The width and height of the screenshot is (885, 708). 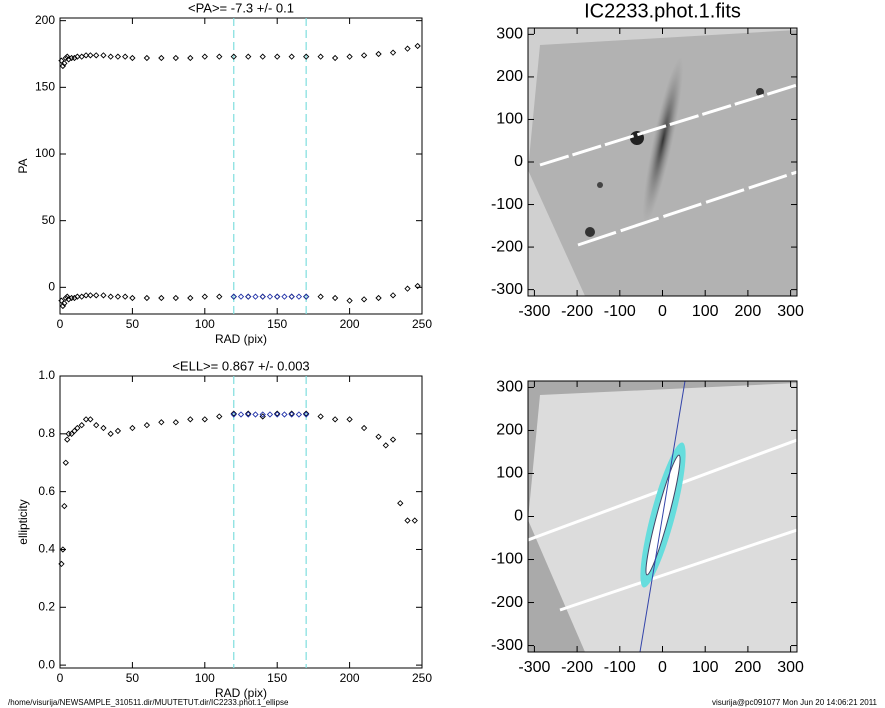 What do you see at coordinates (662, 162) in the screenshot?
I see `image-panel` at bounding box center [662, 162].